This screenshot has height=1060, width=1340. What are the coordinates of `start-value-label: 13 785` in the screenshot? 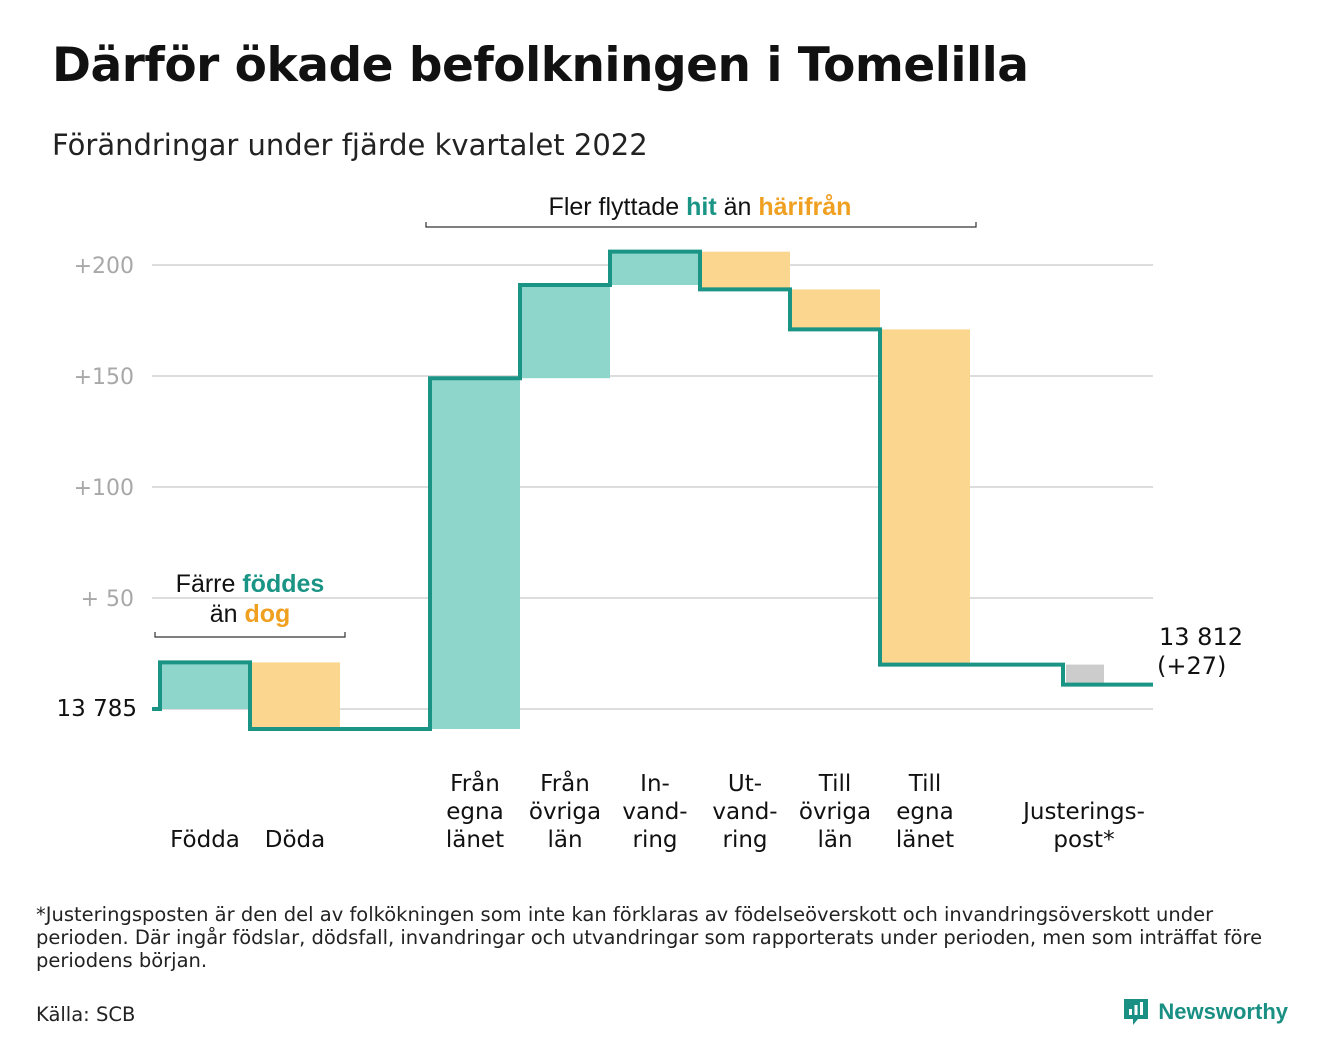 It's located at (97, 709).